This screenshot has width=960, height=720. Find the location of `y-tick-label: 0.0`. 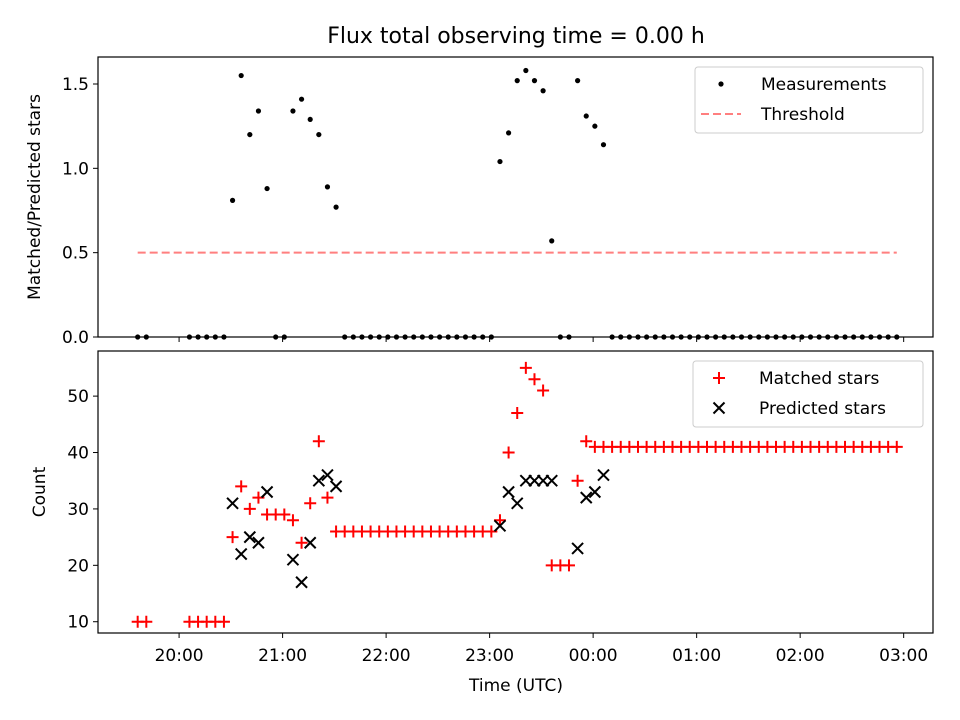

y-tick-label: 0.0 is located at coordinates (75, 338).